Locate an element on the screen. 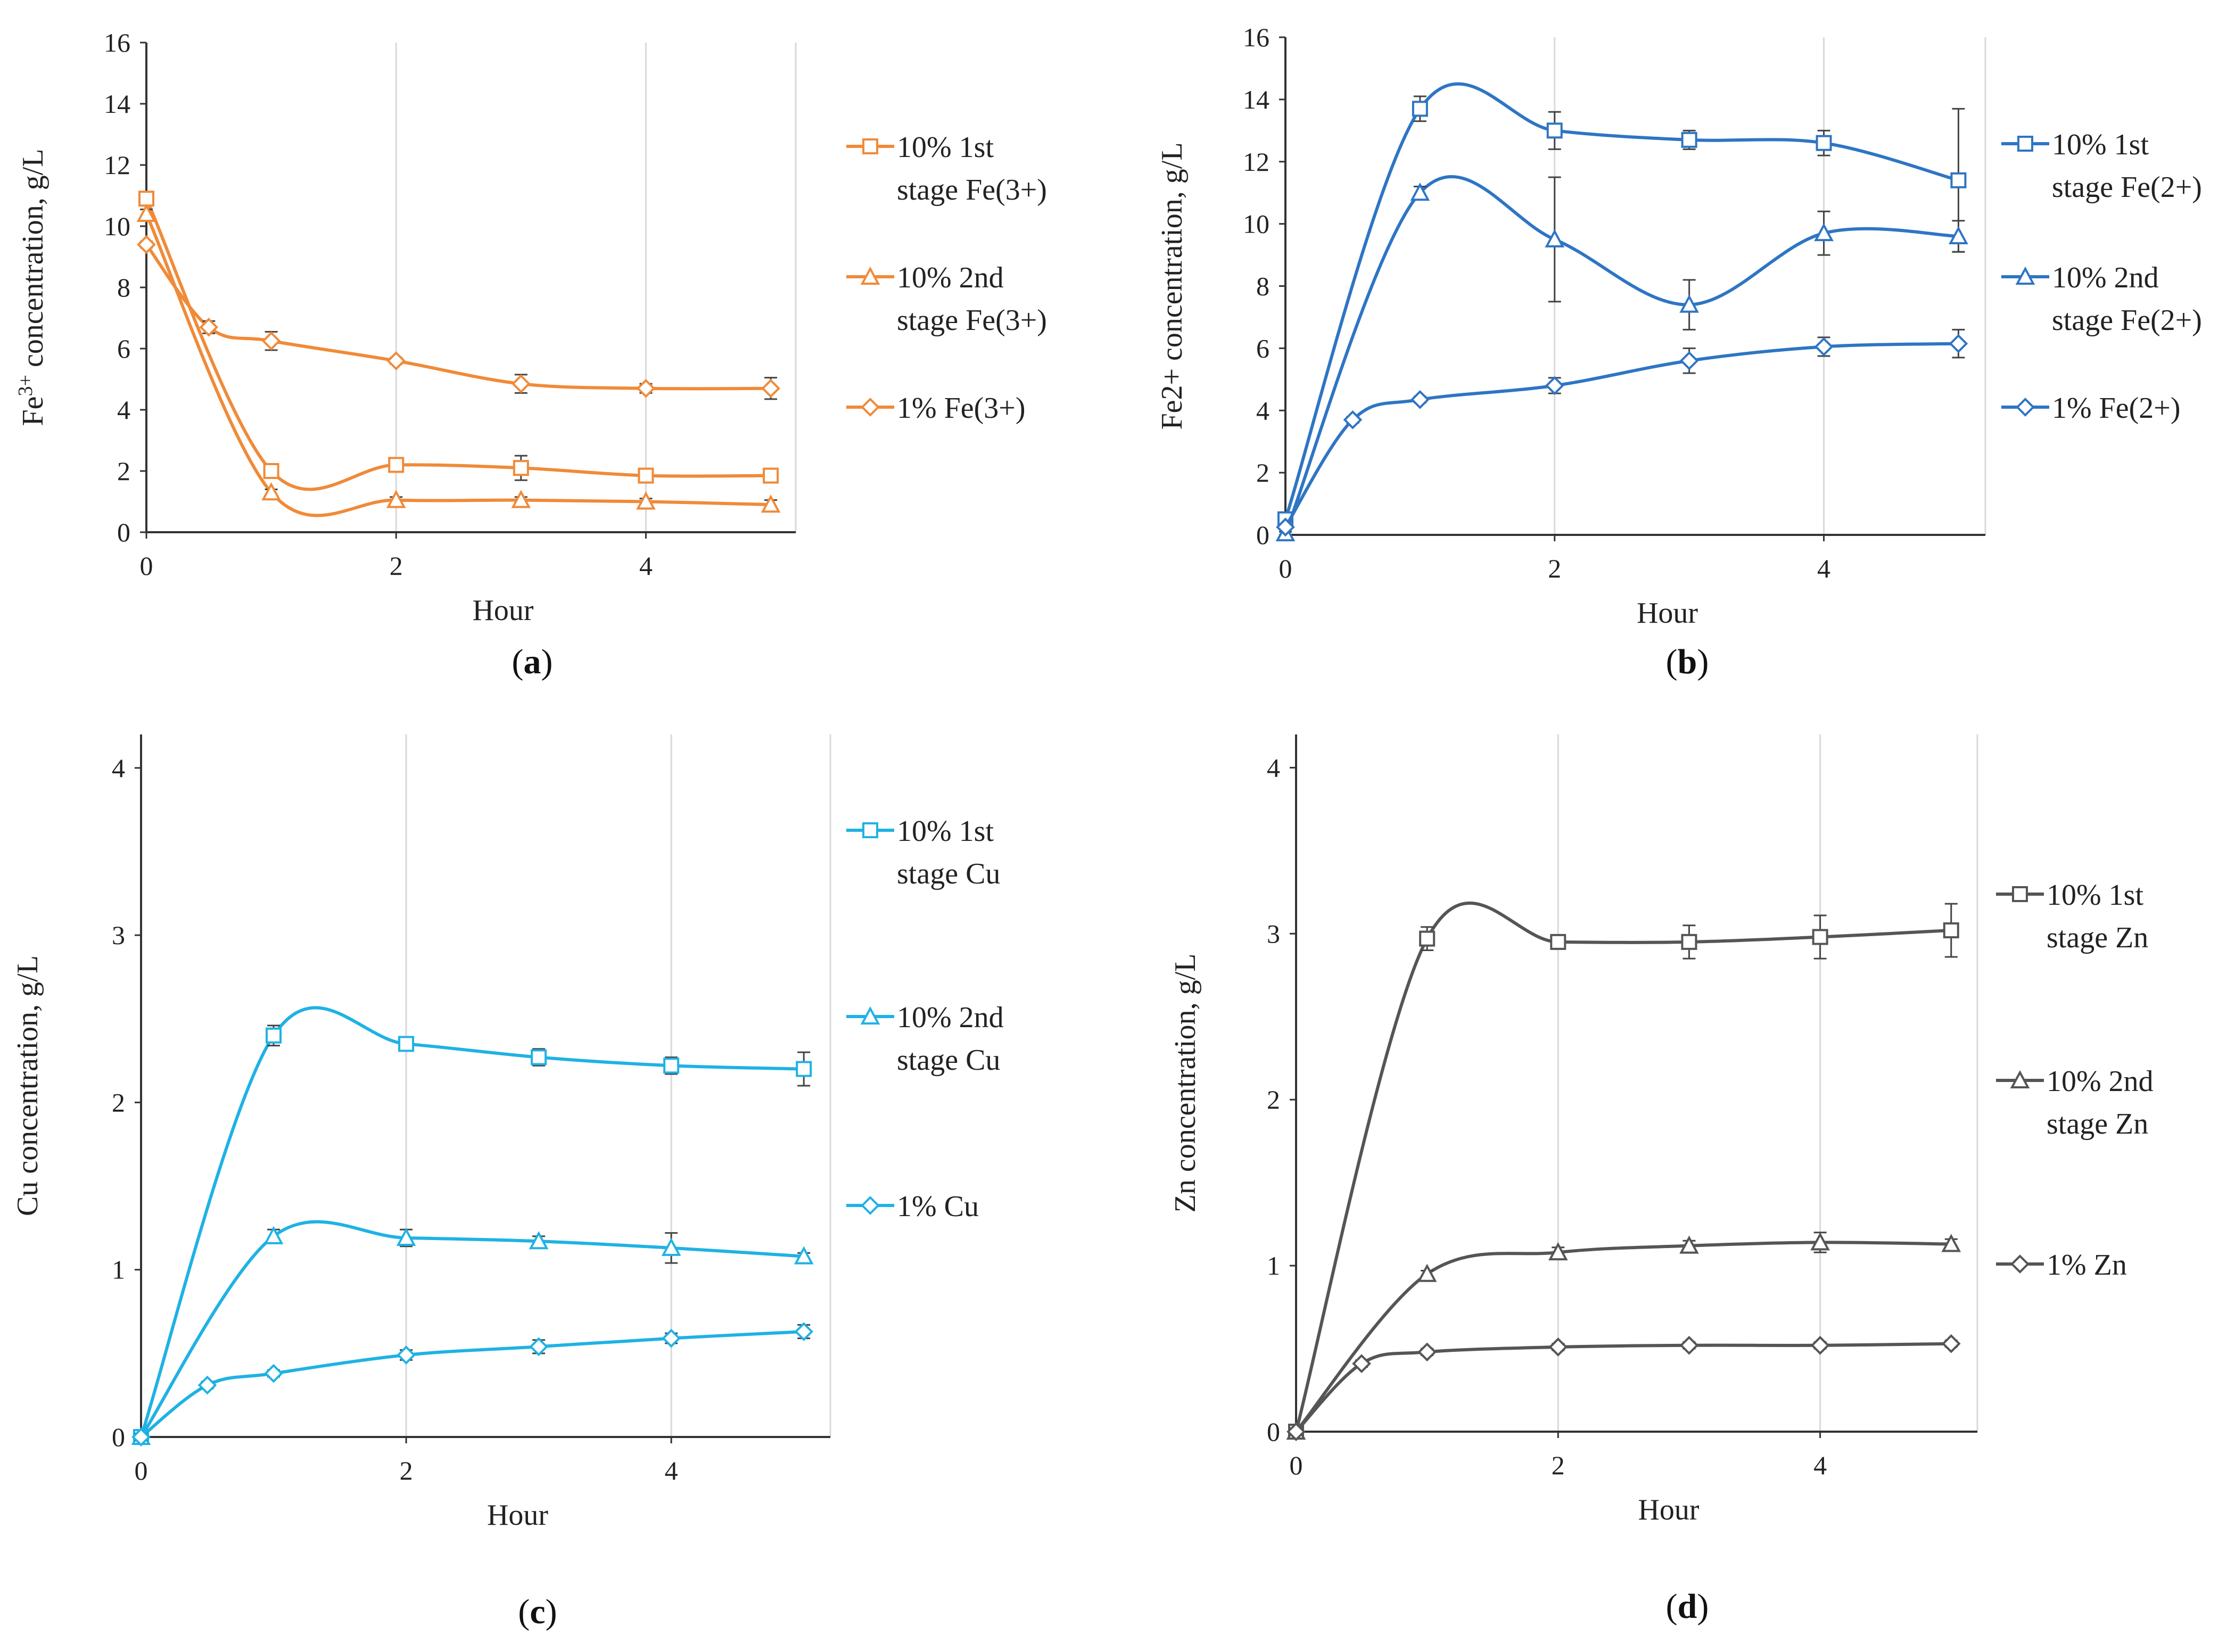  legend-entry: 10% 2nd stage Fe(2+) is located at coordinates (2102, 299).